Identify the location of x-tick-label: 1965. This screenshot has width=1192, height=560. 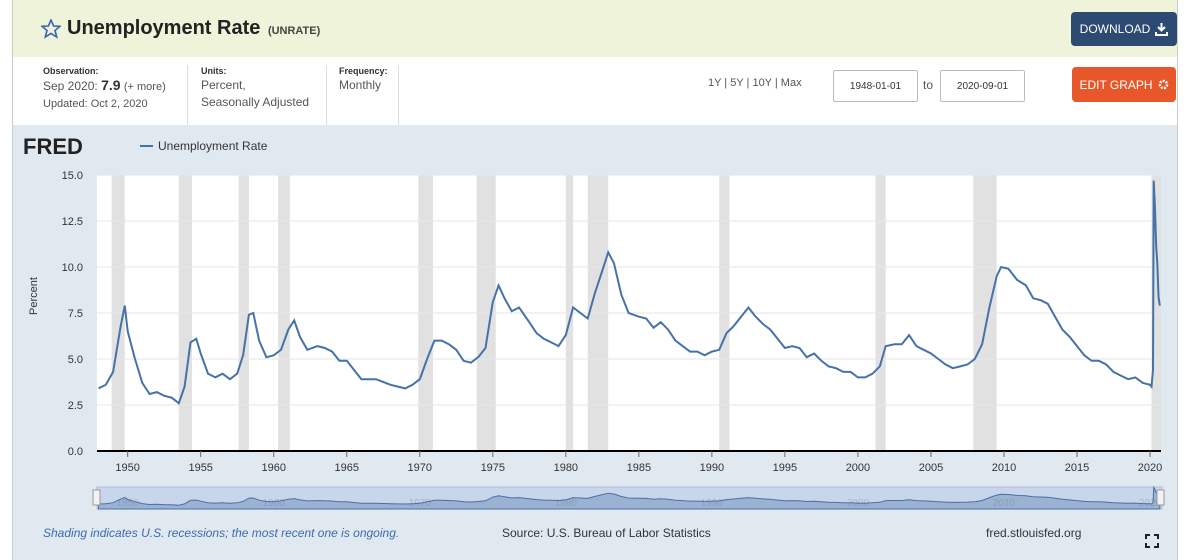
(347, 468).